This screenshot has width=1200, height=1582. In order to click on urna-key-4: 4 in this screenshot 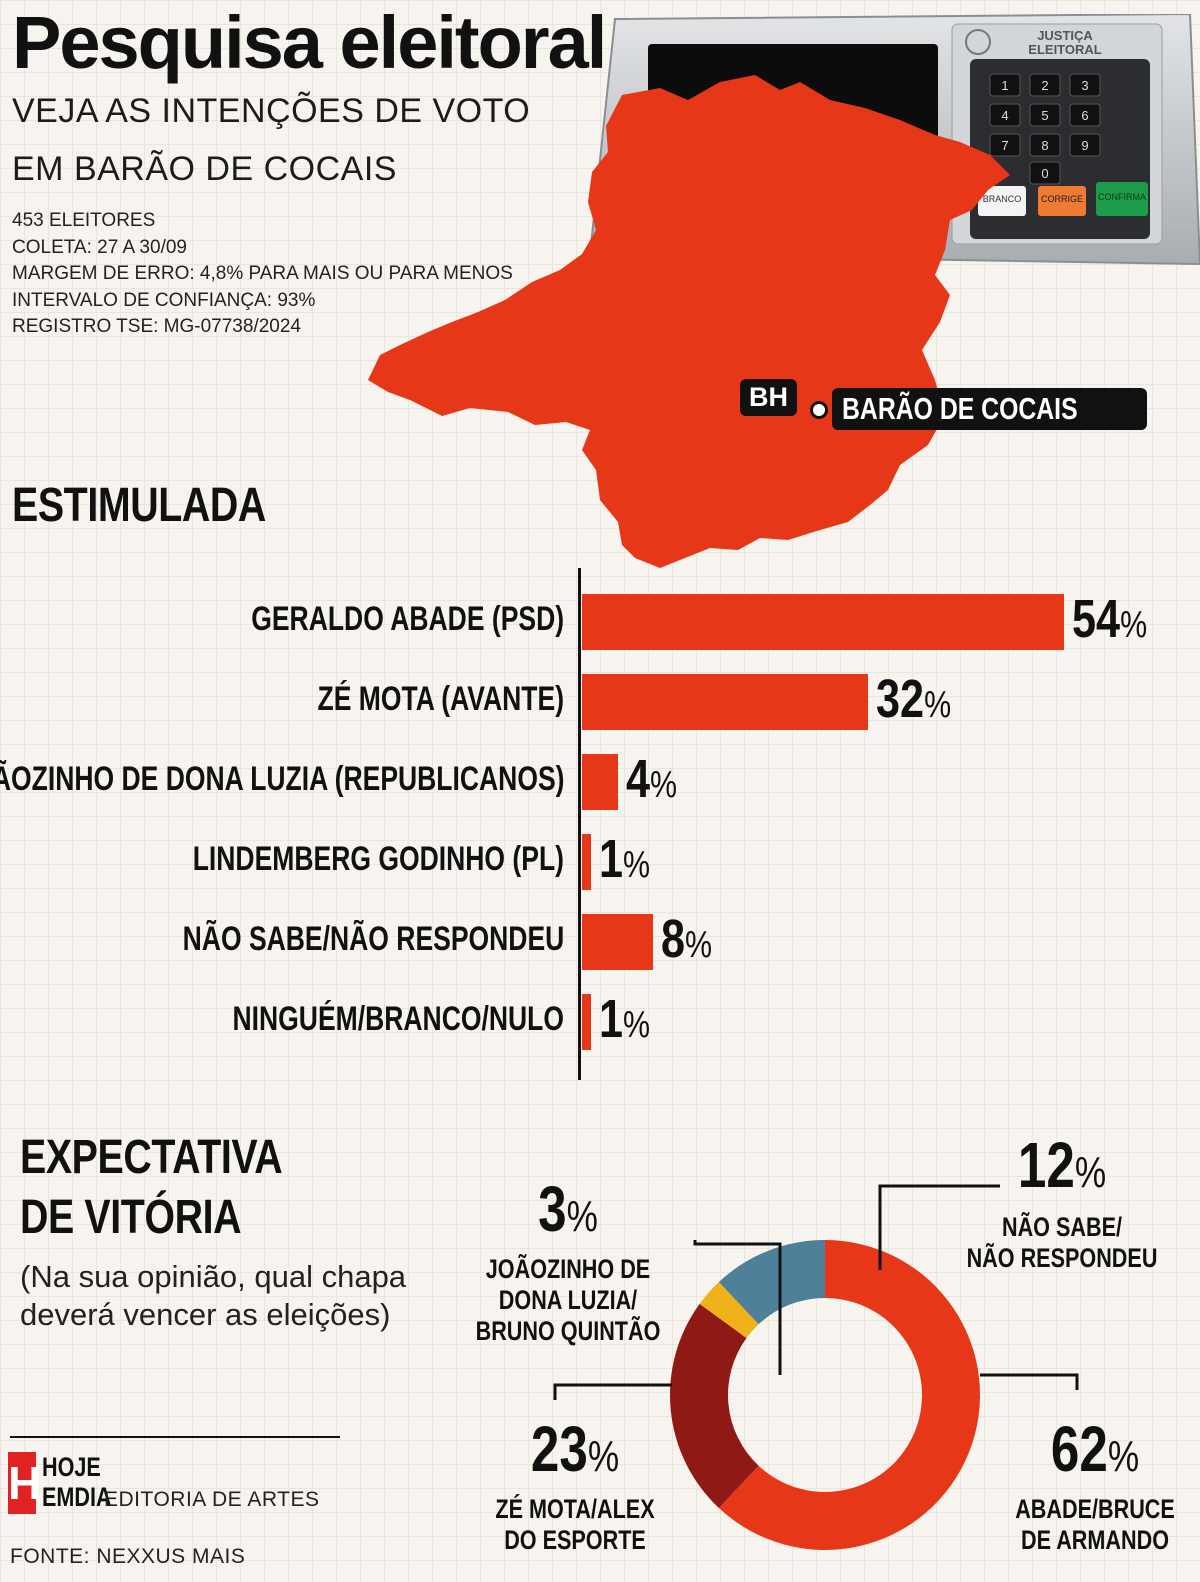, I will do `click(1004, 115)`.